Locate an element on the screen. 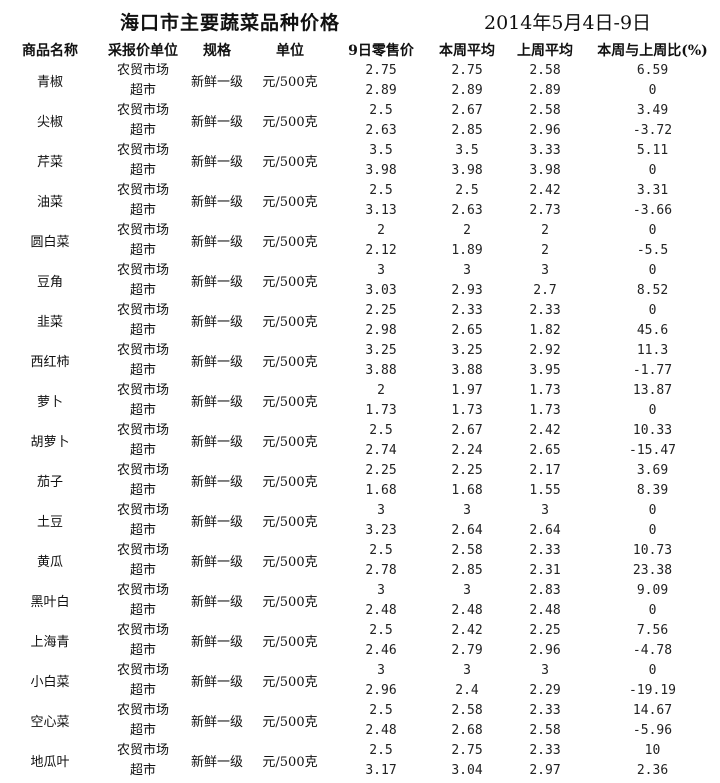  this-week-avg: 1.73 is located at coordinates (467, 410).